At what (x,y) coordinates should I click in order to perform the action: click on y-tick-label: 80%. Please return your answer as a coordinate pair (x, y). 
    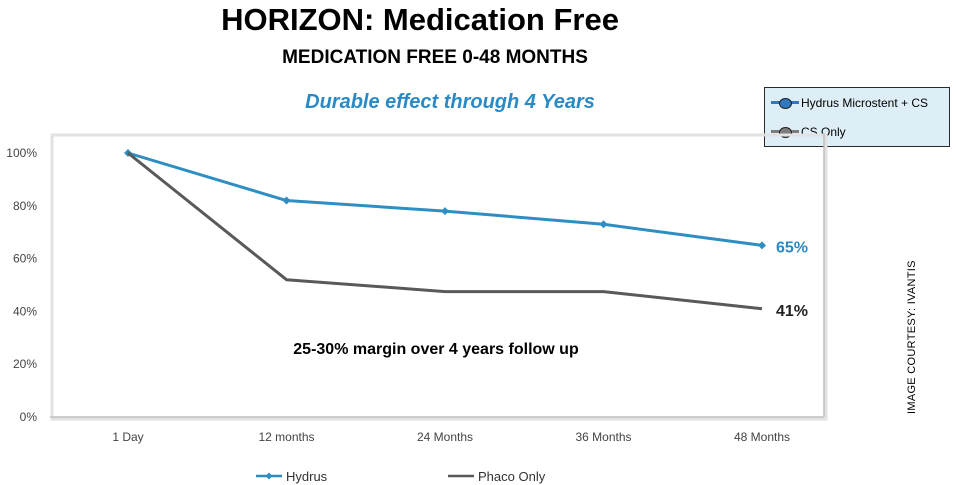
    Looking at the image, I should click on (25, 206).